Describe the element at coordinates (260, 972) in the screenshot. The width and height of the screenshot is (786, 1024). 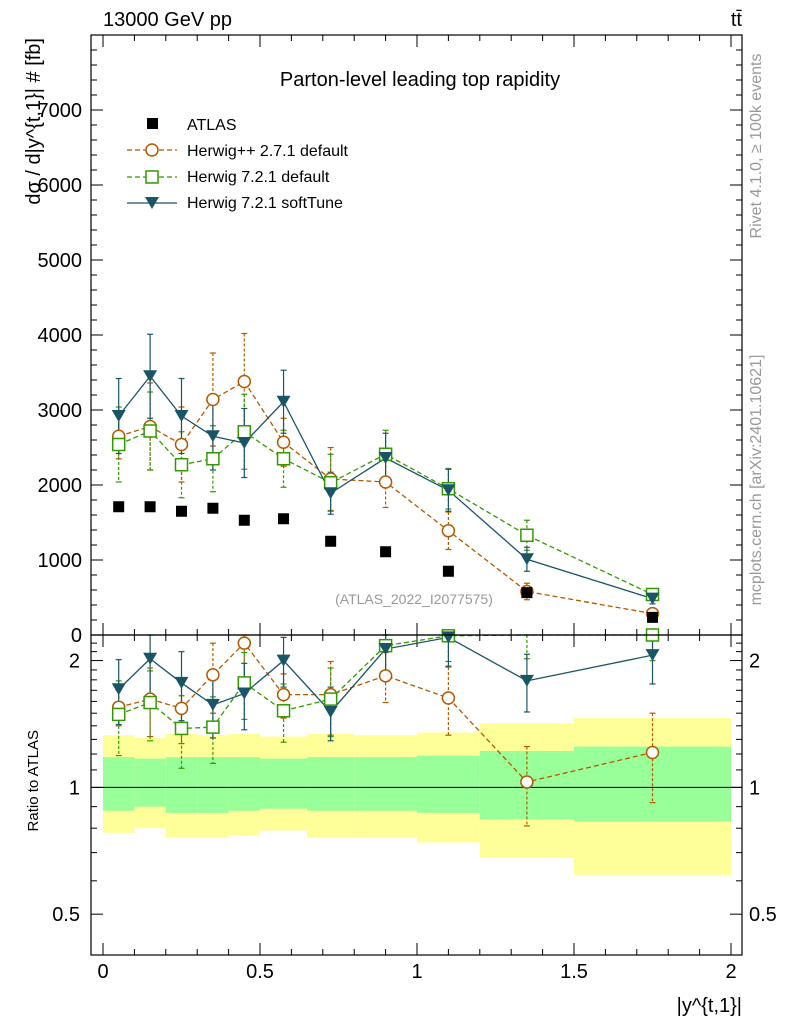
I see `x-tick-label: 0.5` at that location.